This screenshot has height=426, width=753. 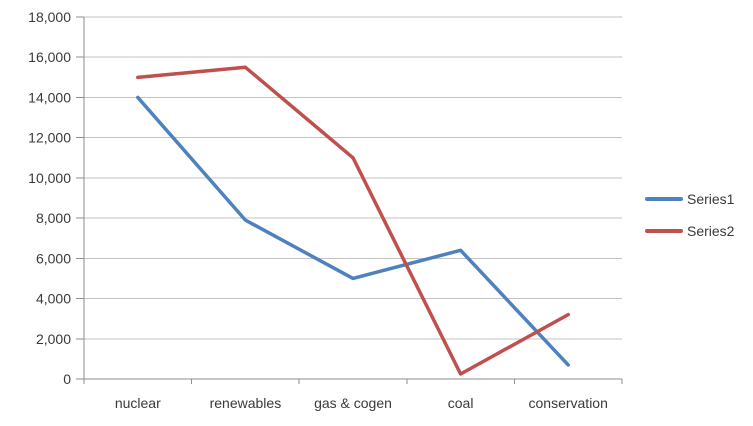 What do you see at coordinates (689, 215) in the screenshot?
I see `chart-legend: Series1 Series2` at bounding box center [689, 215].